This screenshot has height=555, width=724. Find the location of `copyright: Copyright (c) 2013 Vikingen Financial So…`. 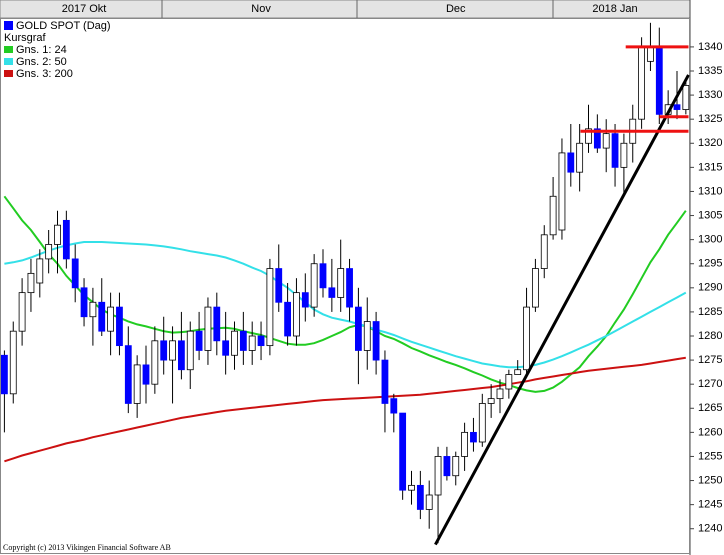

copyright: Copyright (c) 2013 Vikingen Financial So… is located at coordinates (87, 547).